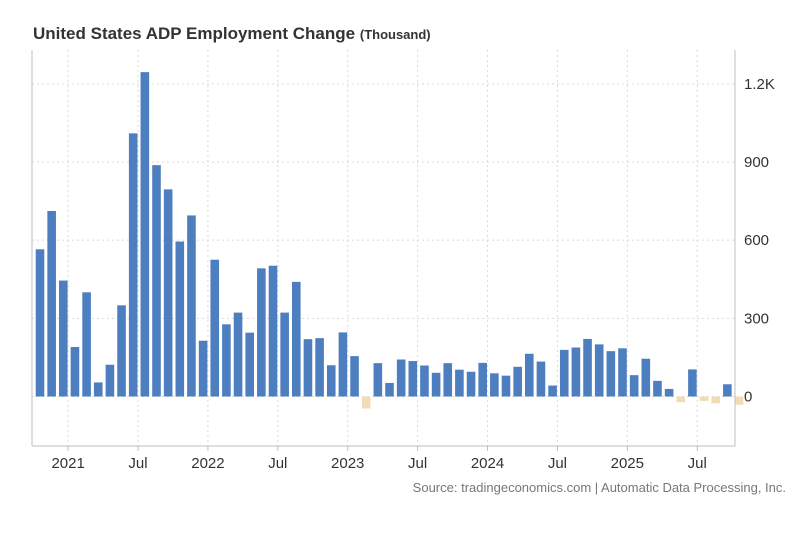 Image resolution: width=800 pixels, height=546 pixels. What do you see at coordinates (75, 372) in the screenshot?
I see `bar-feb-2021` at bounding box center [75, 372].